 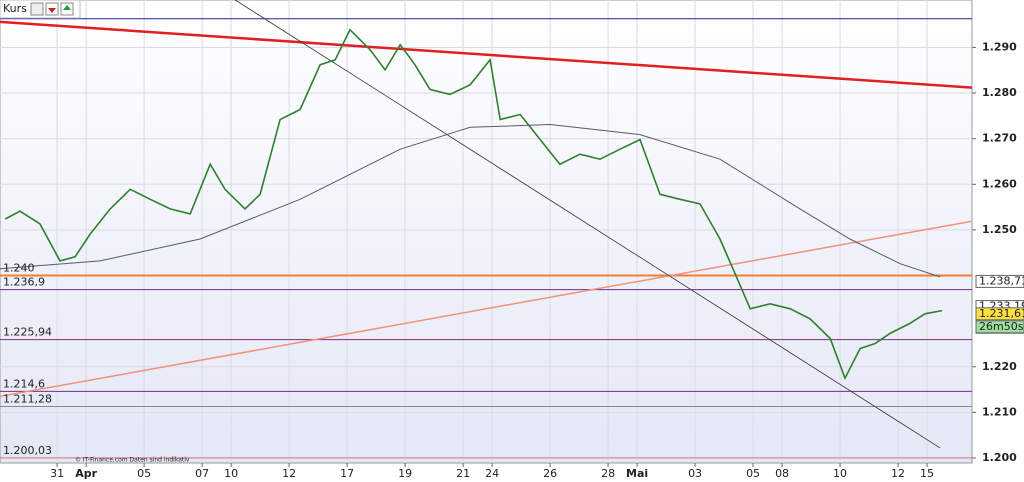 I want to click on x-tick-label: 31, so click(x=57, y=473).